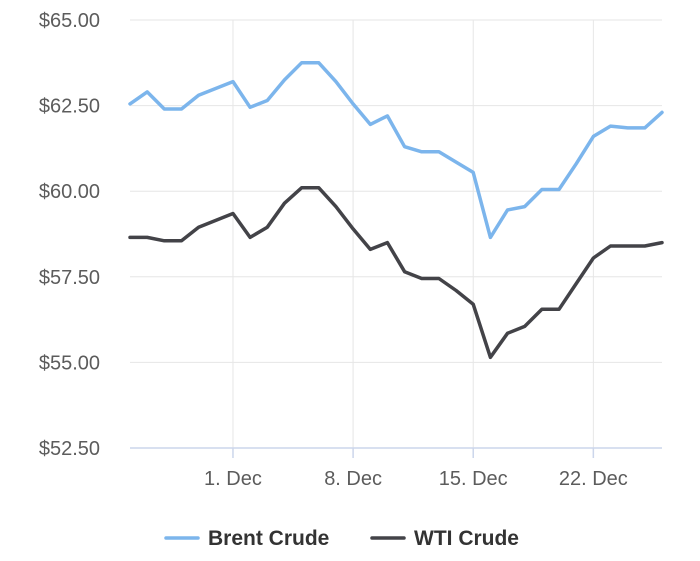 The image size is (700, 561). Describe the element at coordinates (353, 479) in the screenshot. I see `x-tick-label: 8. Dec` at that location.